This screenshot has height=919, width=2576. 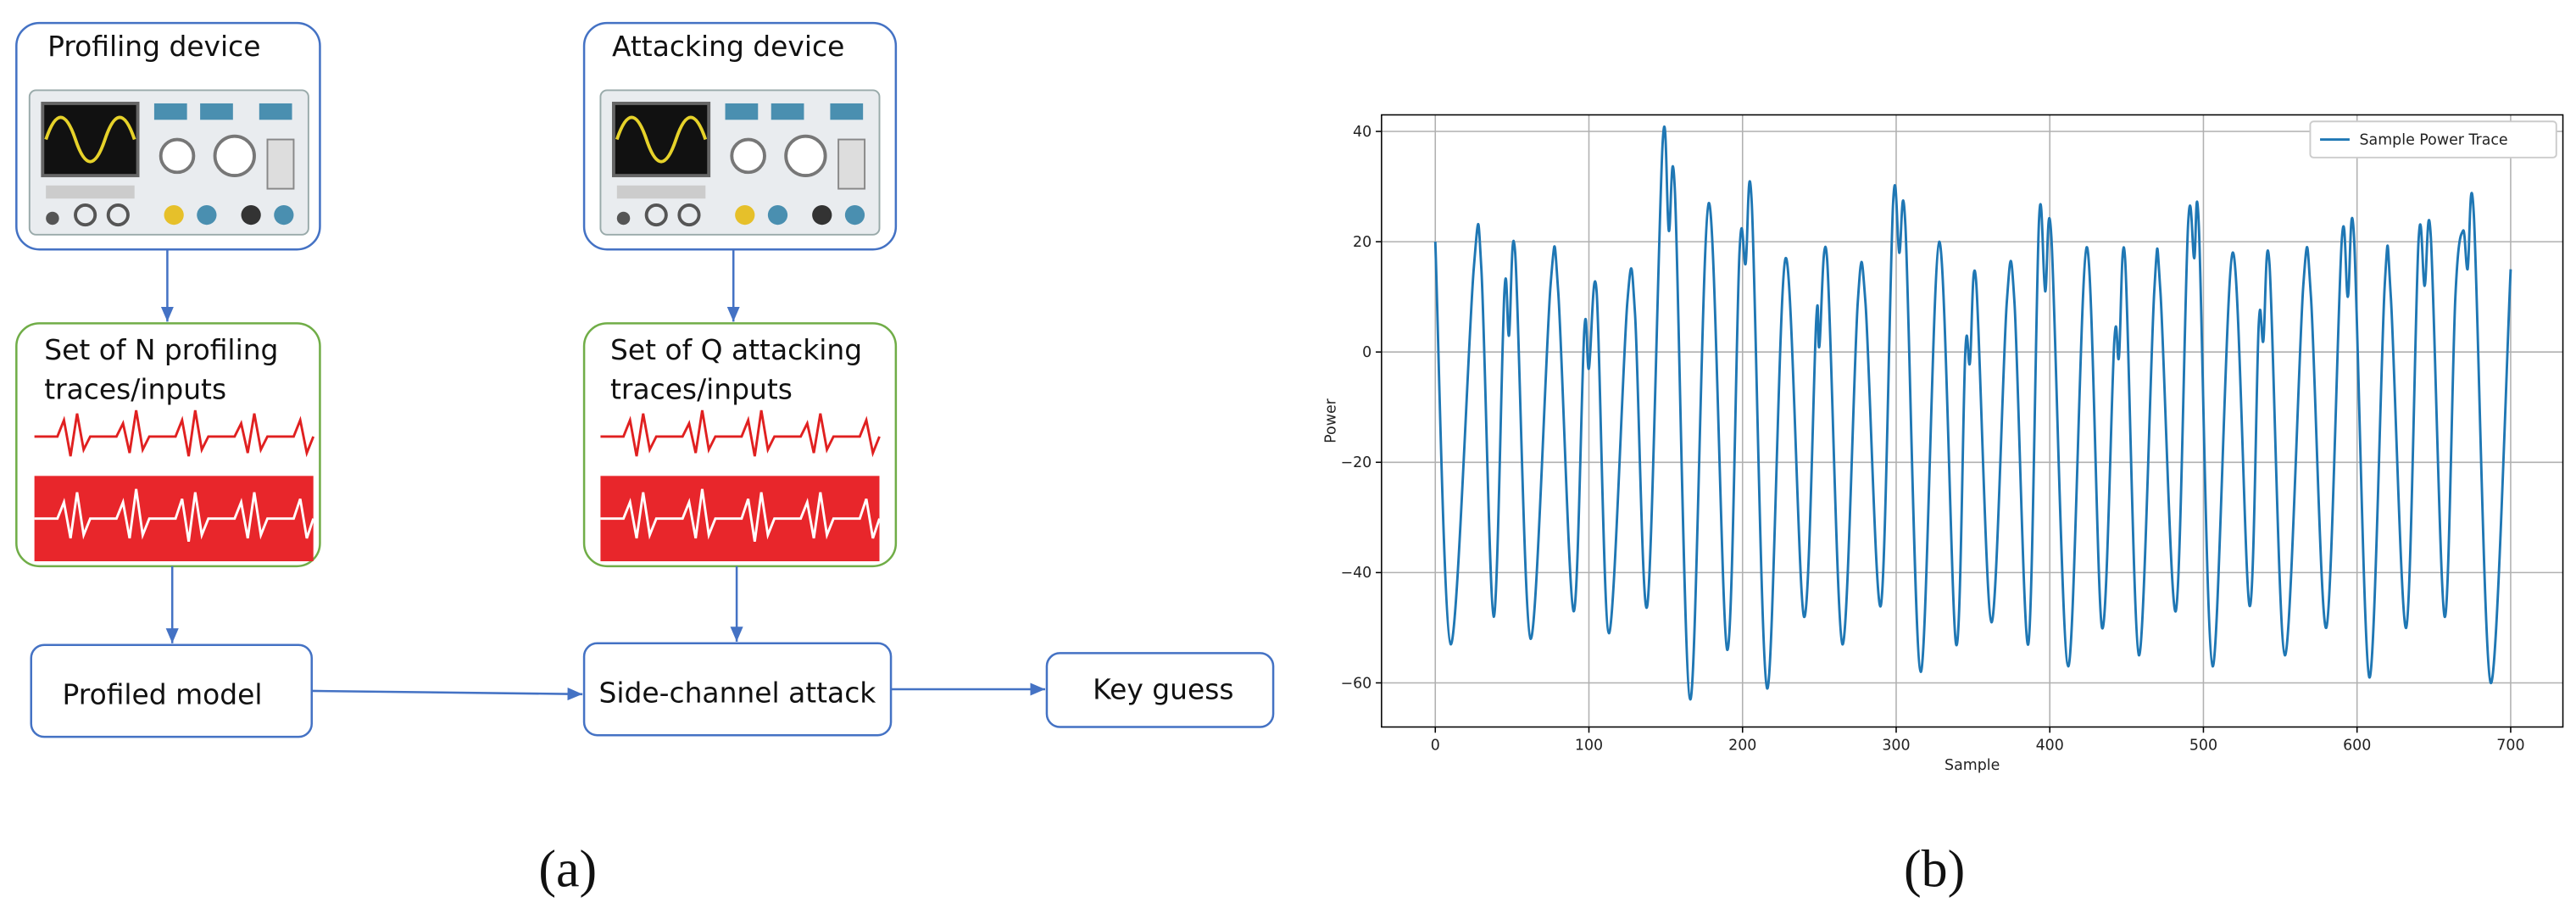 I want to click on caption: (b), so click(x=1934, y=869).